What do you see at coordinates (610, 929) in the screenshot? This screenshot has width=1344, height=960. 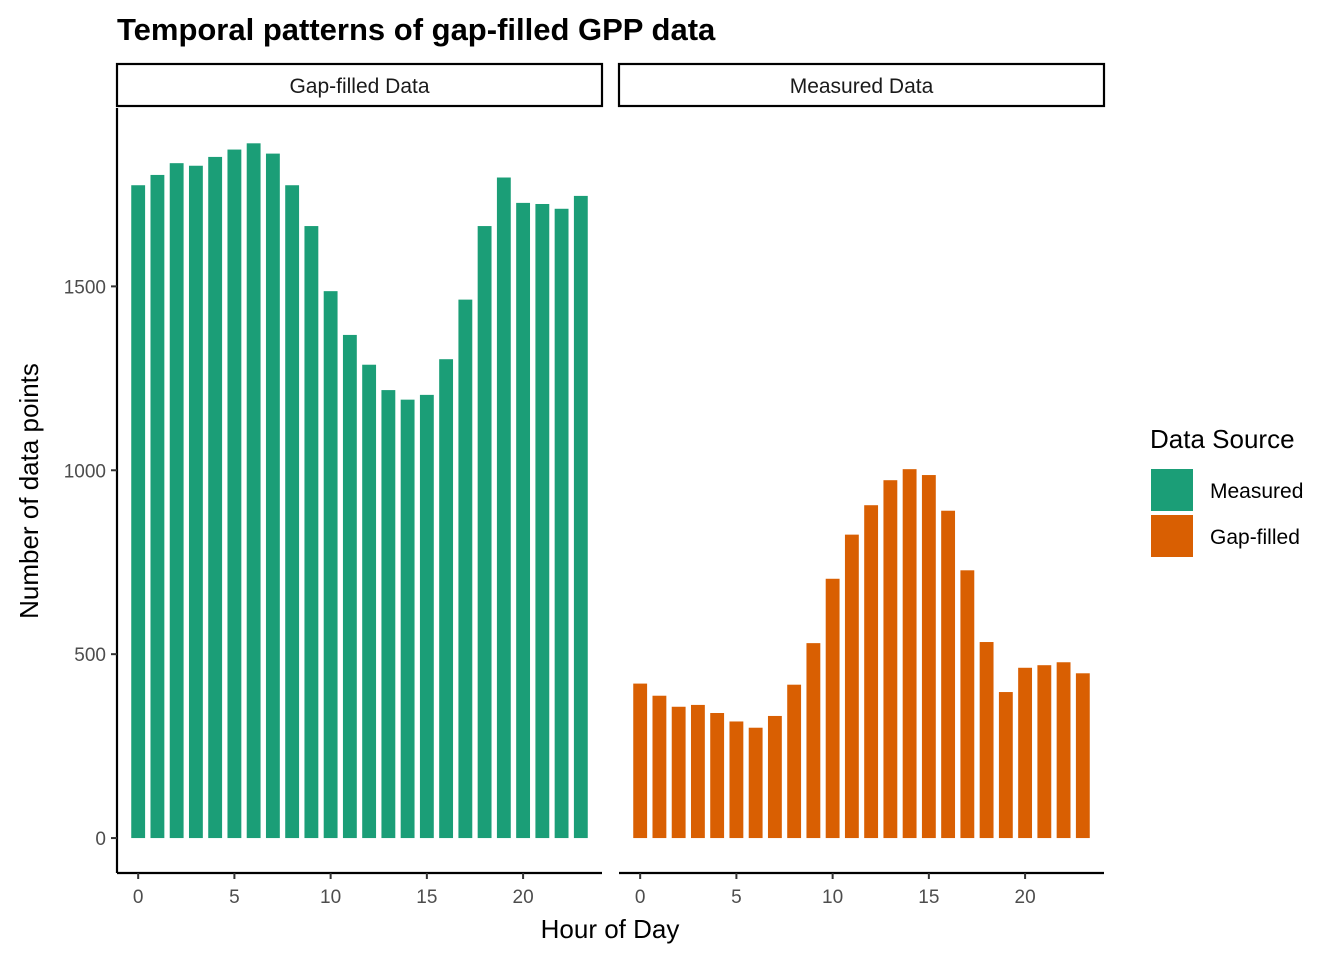 I see `x-axis-title: Hour of Day` at bounding box center [610, 929].